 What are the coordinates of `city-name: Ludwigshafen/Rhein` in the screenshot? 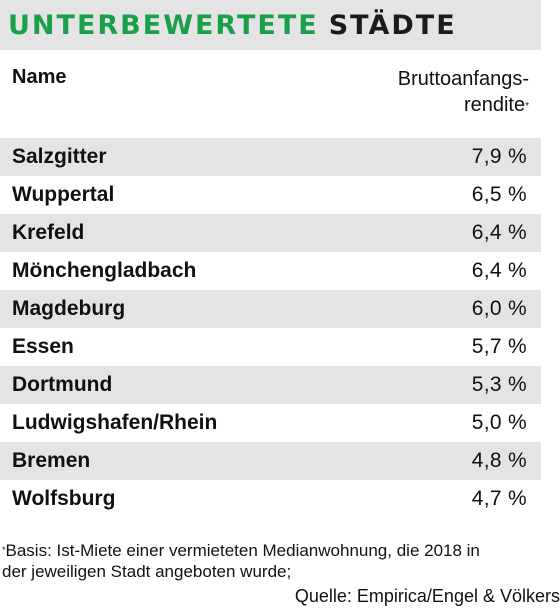 It's located at (115, 422).